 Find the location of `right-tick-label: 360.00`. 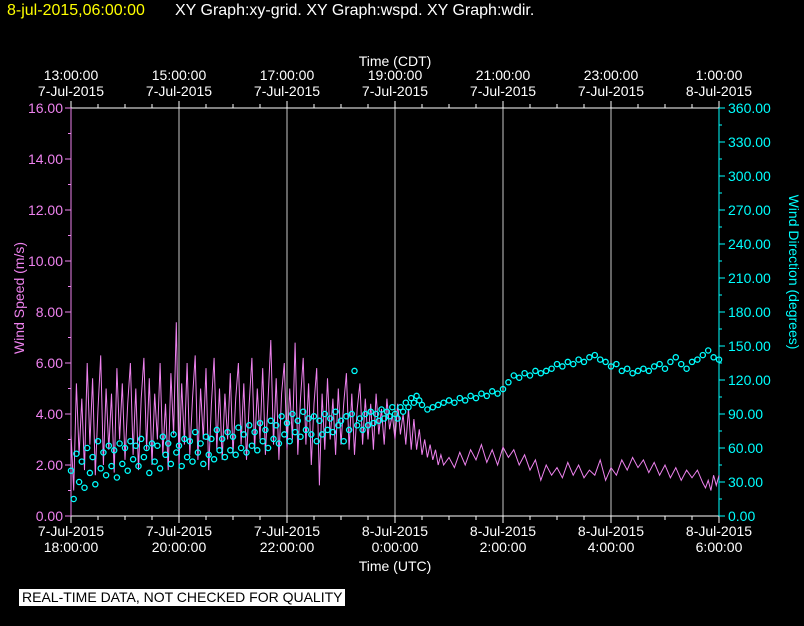

right-tick-label: 360.00 is located at coordinates (749, 108).